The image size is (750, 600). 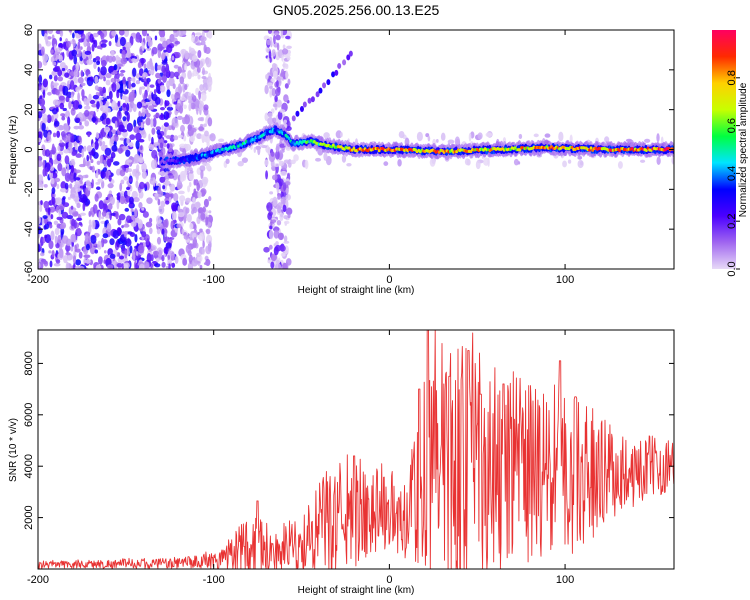 What do you see at coordinates (214, 280) in the screenshot?
I see `spectrogram-x-tick-label: -100` at bounding box center [214, 280].